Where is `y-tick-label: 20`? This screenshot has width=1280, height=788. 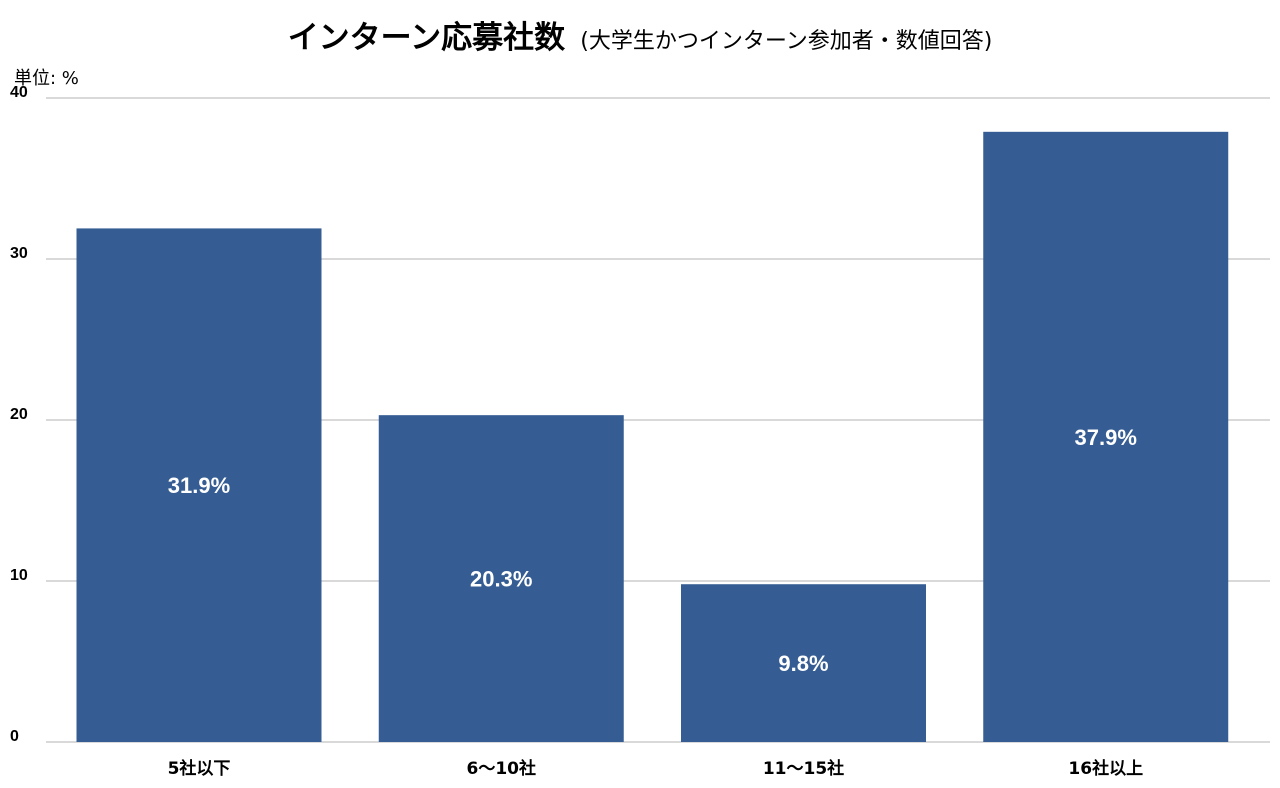
y-tick-label: 20 is located at coordinates (19, 414).